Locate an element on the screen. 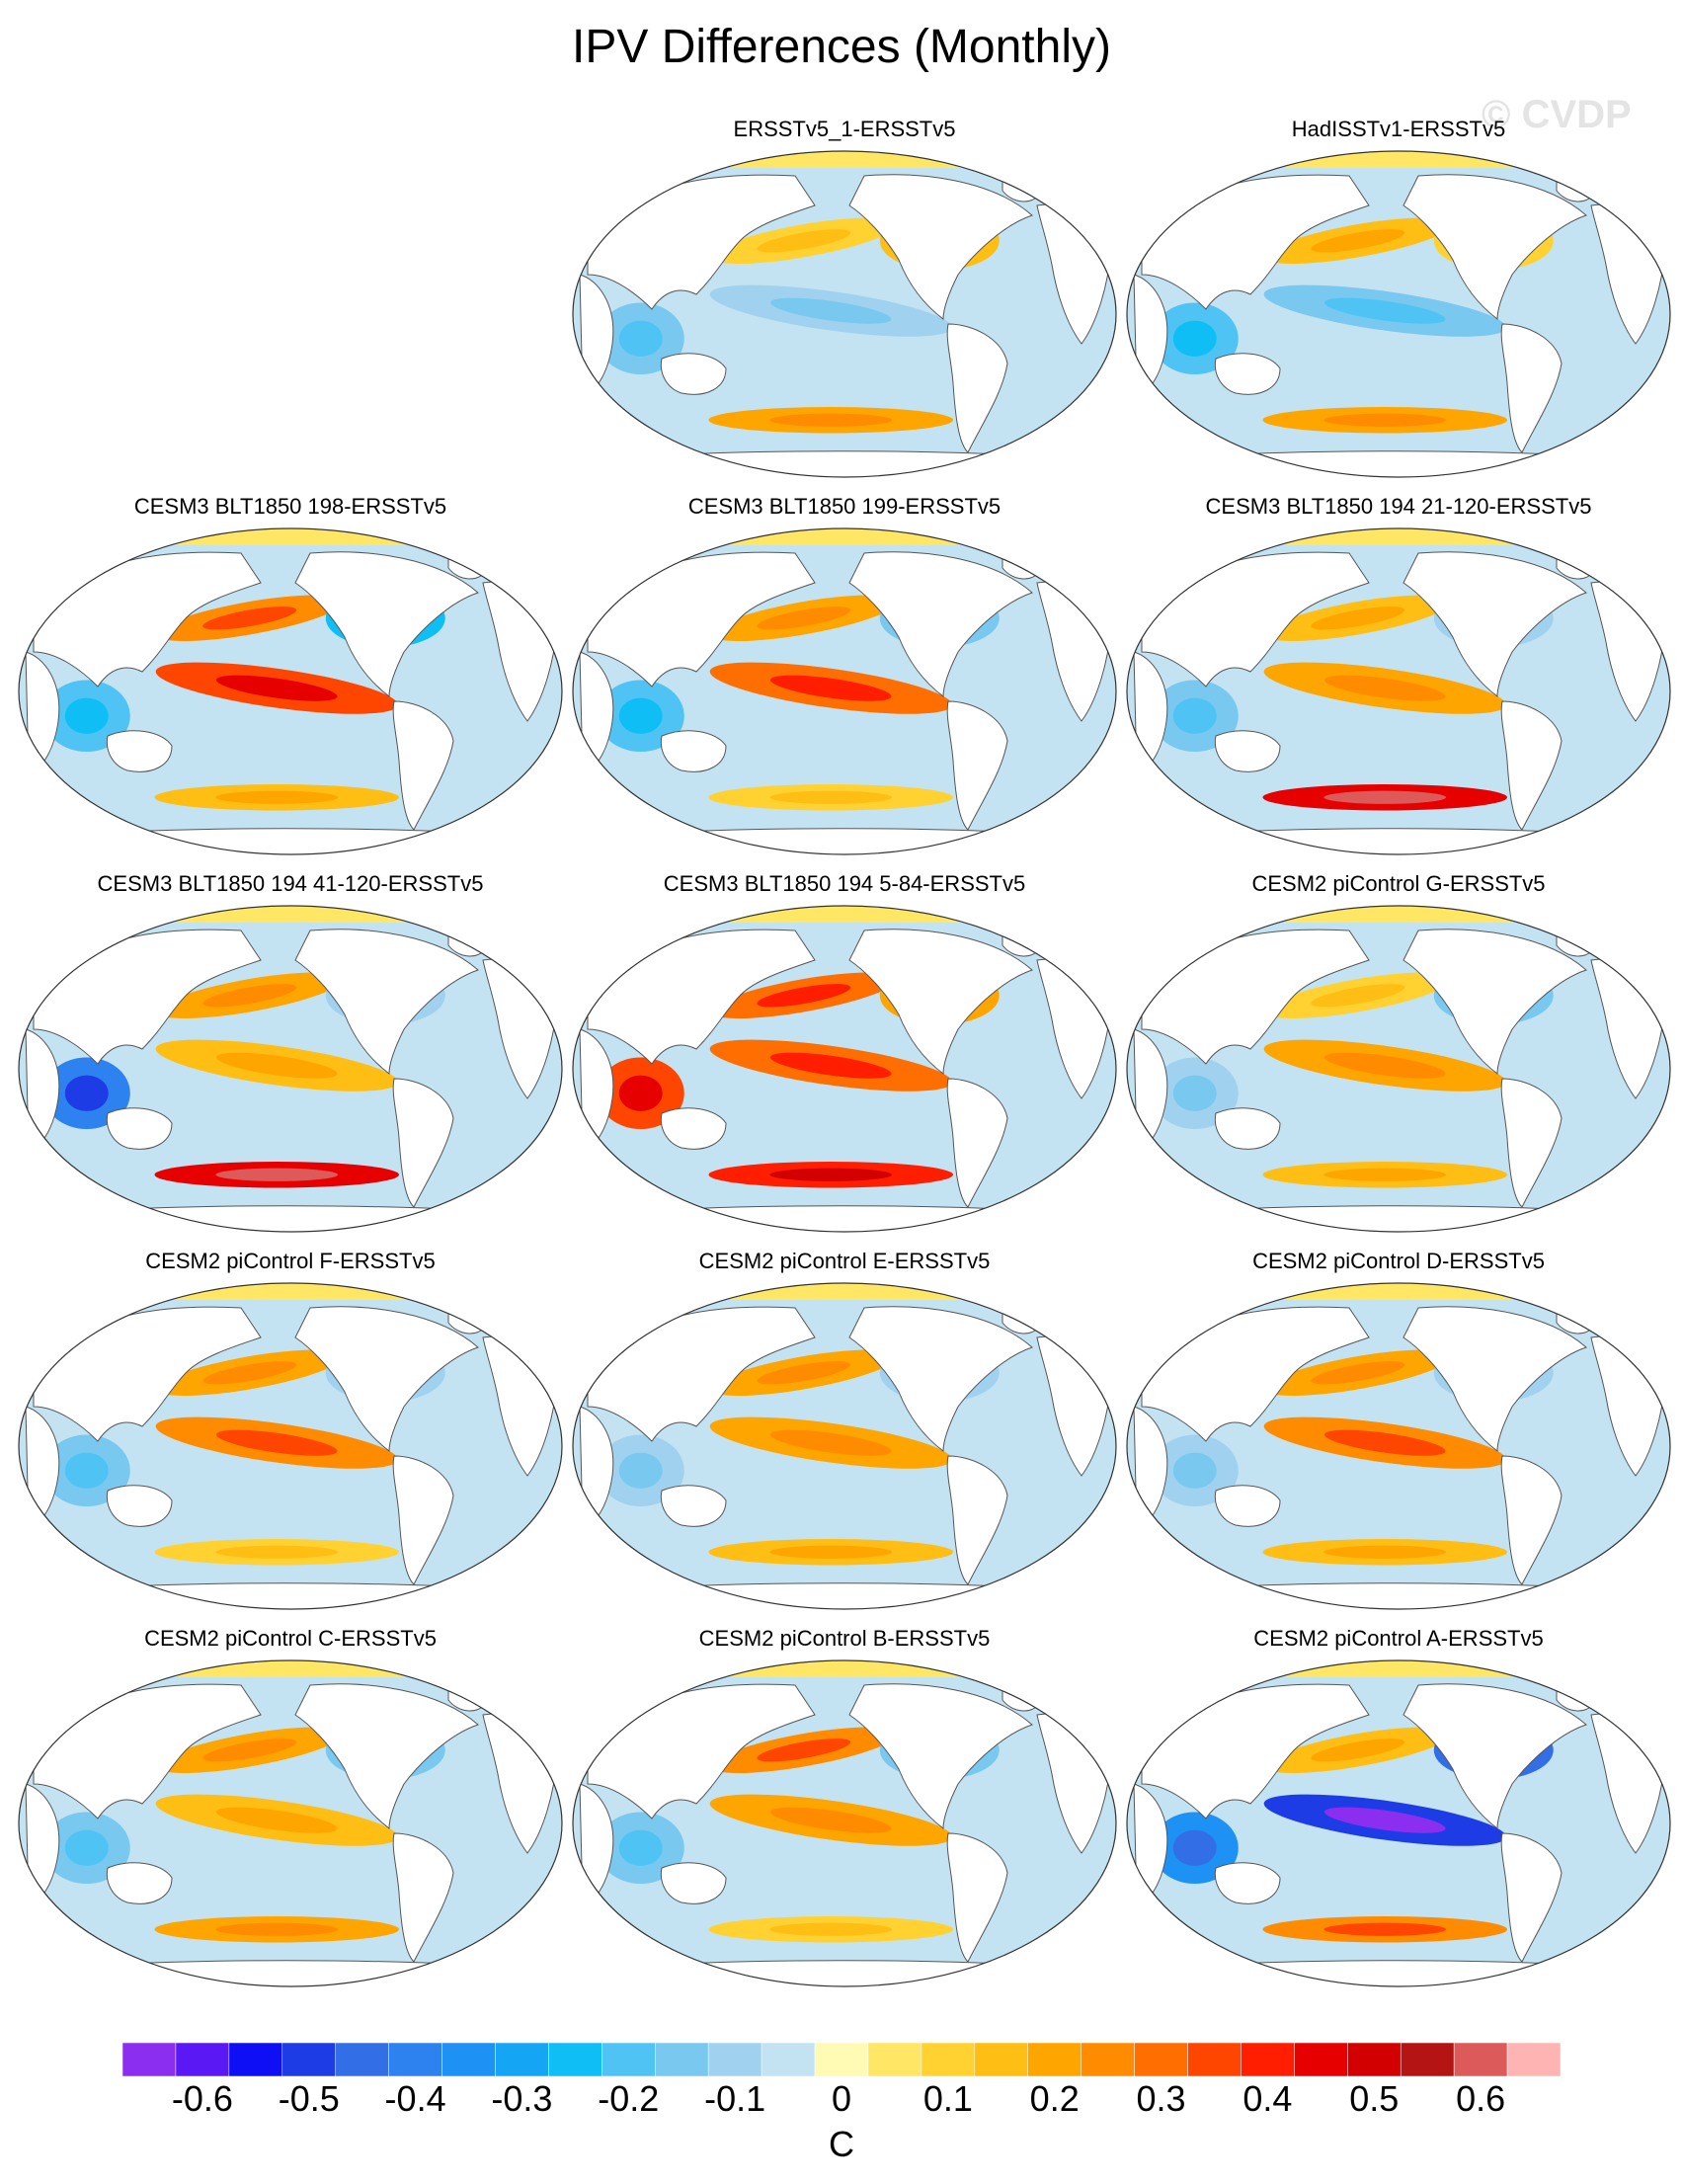 Image resolution: width=1683 pixels, height=2184 pixels. colorbar-tick-label: 0.1 is located at coordinates (947, 2098).